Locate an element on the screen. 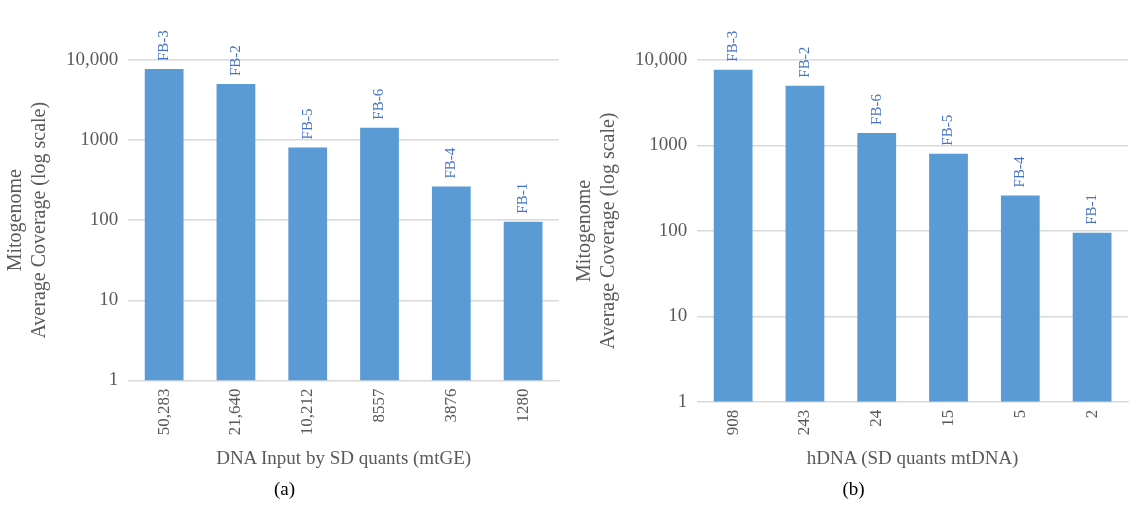 This screenshot has width=1138, height=512. x-tick-label: 15 is located at coordinates (947, 418).